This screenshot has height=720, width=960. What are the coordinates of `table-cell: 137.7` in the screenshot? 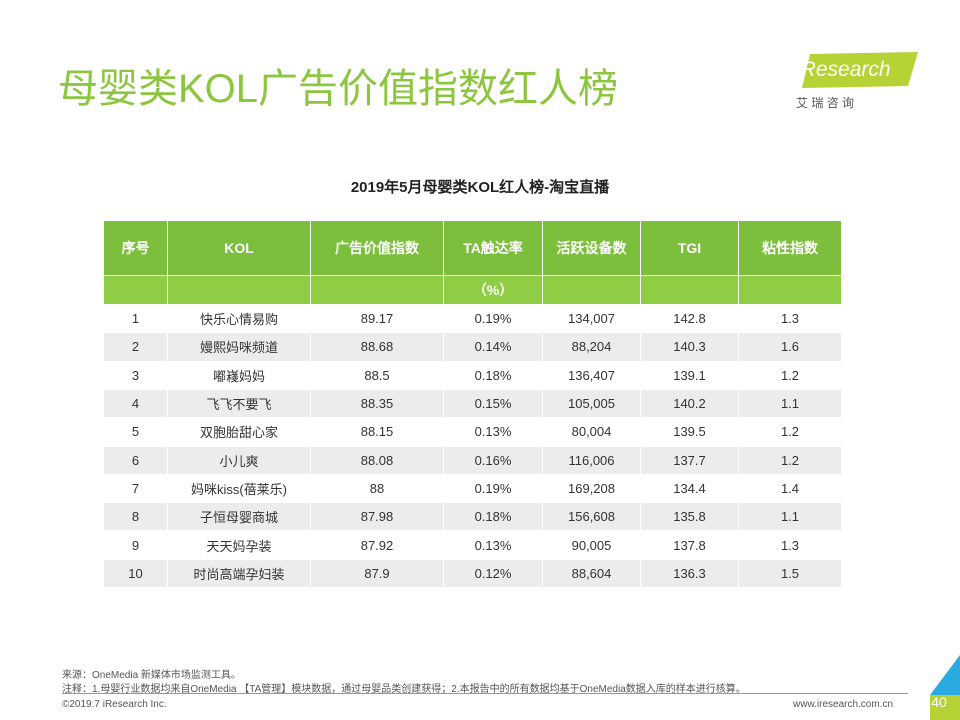 It's located at (690, 460).